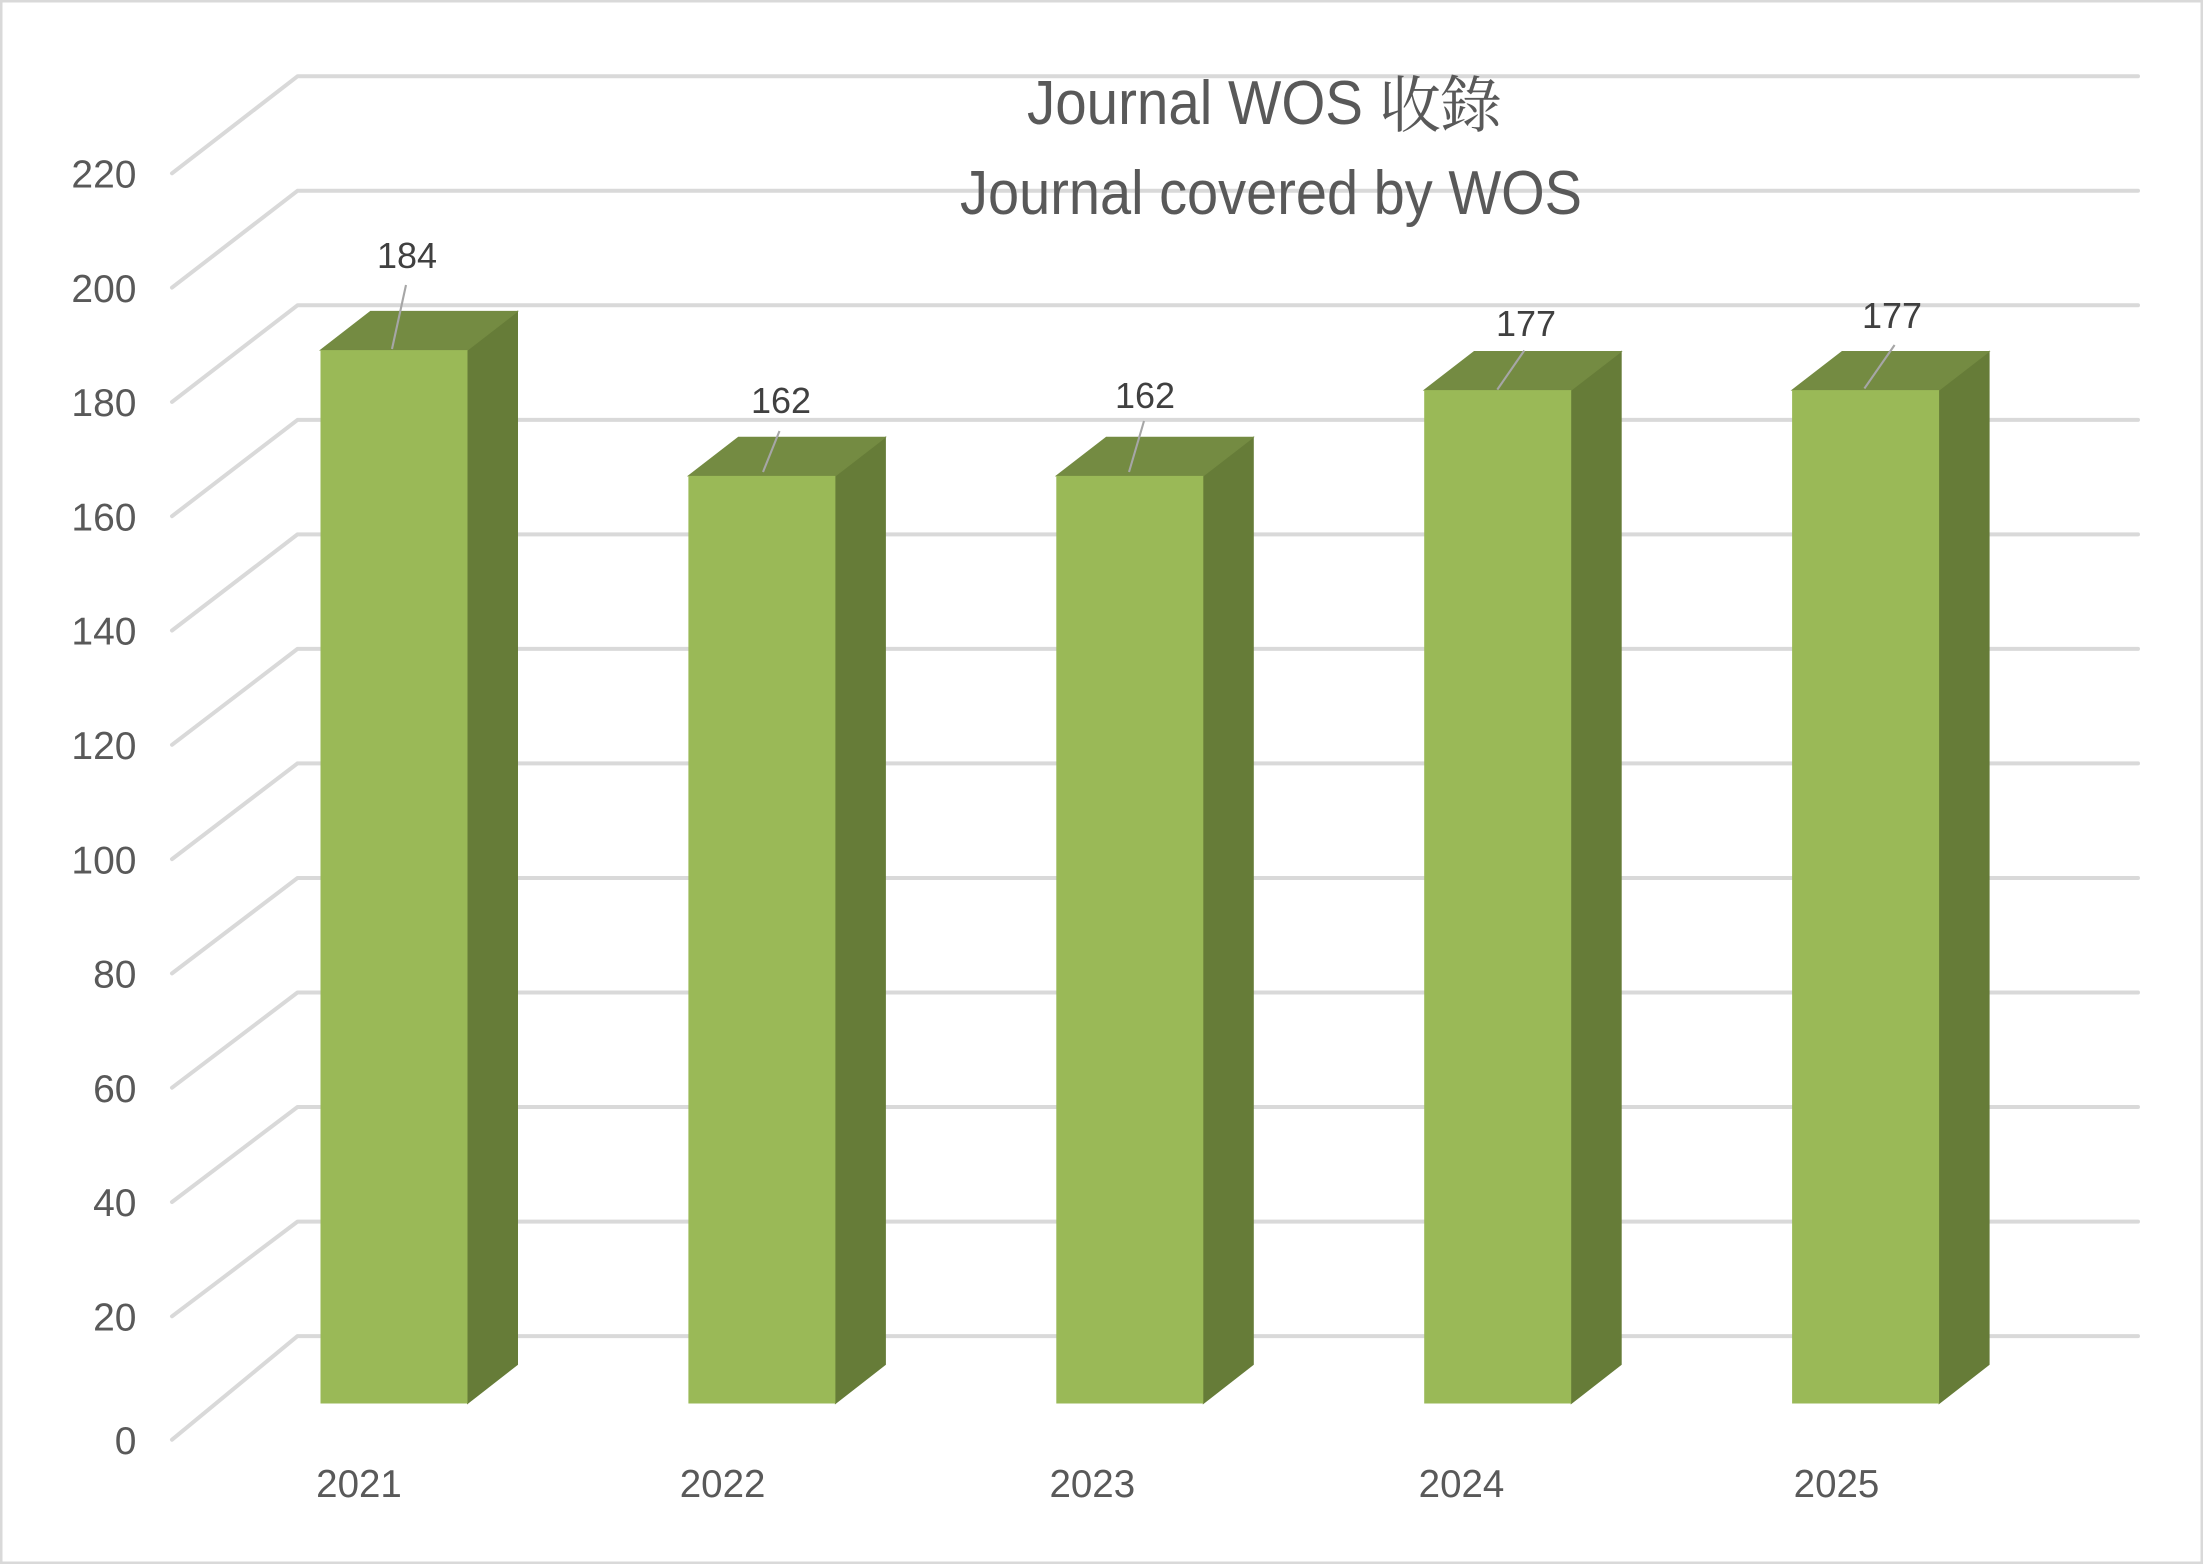  What do you see at coordinates (103, 403) in the screenshot?
I see `svg-text: 180` at bounding box center [103, 403].